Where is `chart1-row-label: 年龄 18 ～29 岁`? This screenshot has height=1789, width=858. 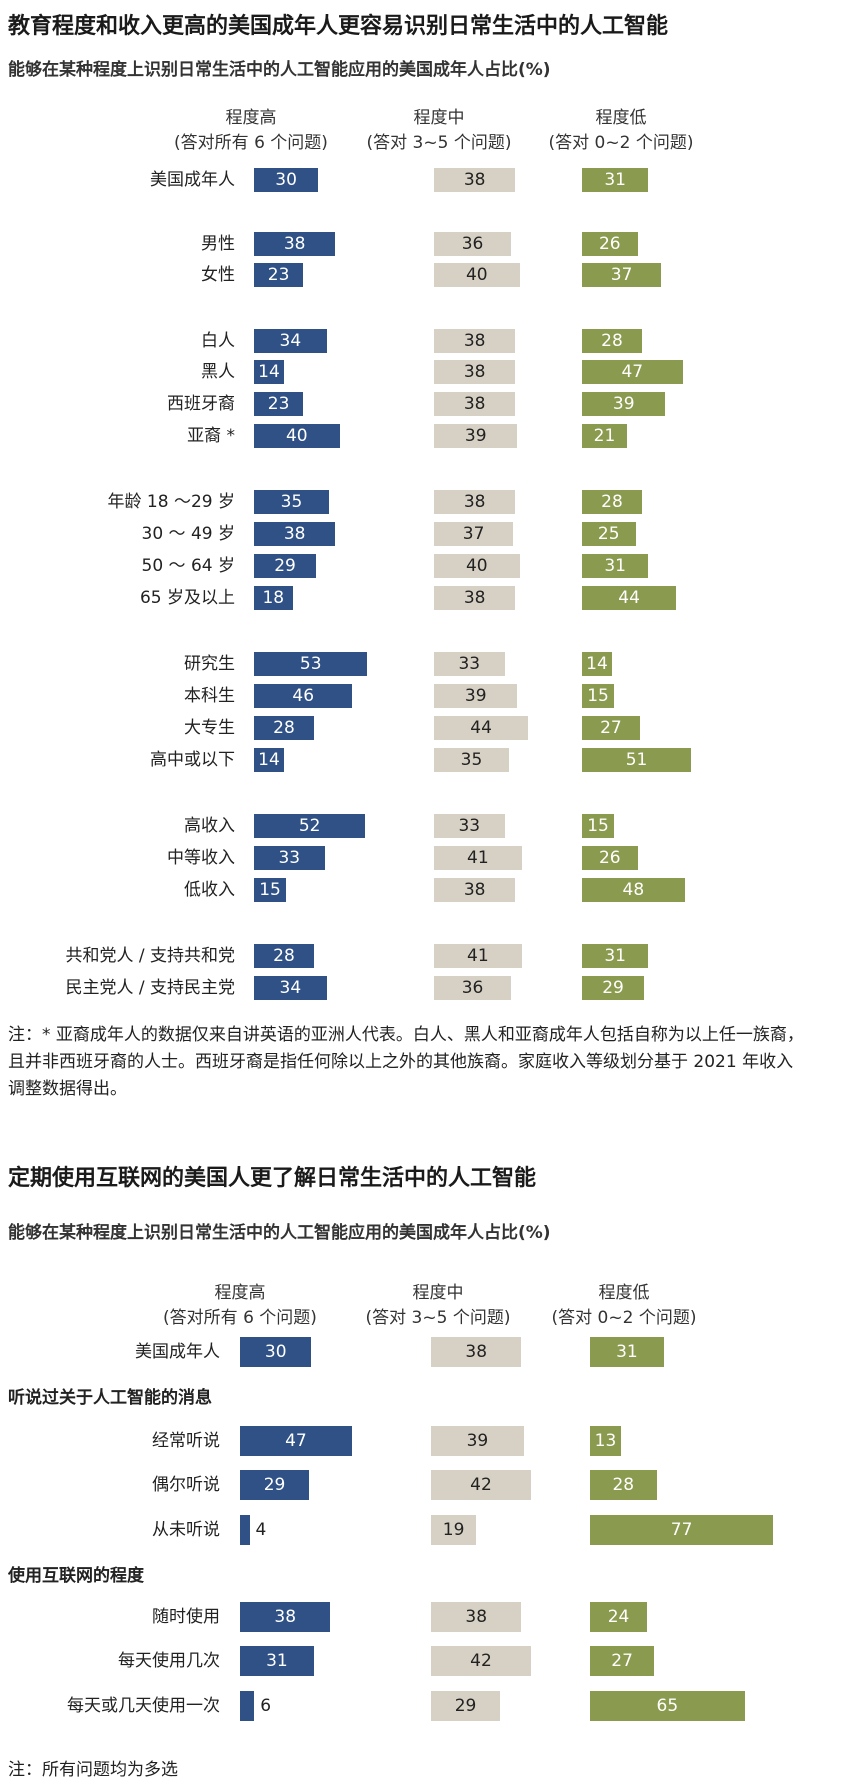 chart1-row-label: 年龄 18 ～29 岁 is located at coordinates (171, 502).